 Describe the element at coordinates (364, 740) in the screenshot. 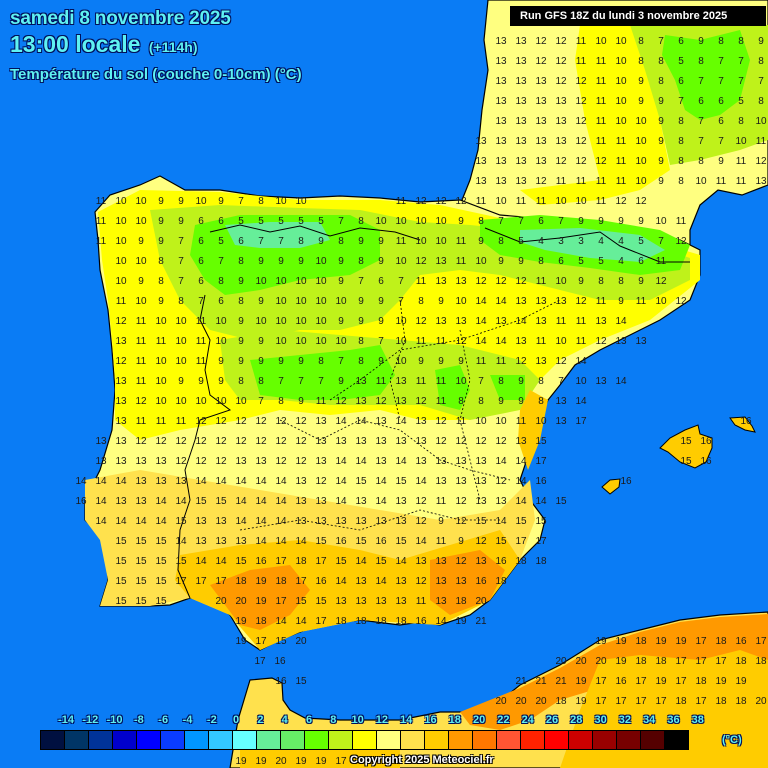

I see `color-legend` at that location.